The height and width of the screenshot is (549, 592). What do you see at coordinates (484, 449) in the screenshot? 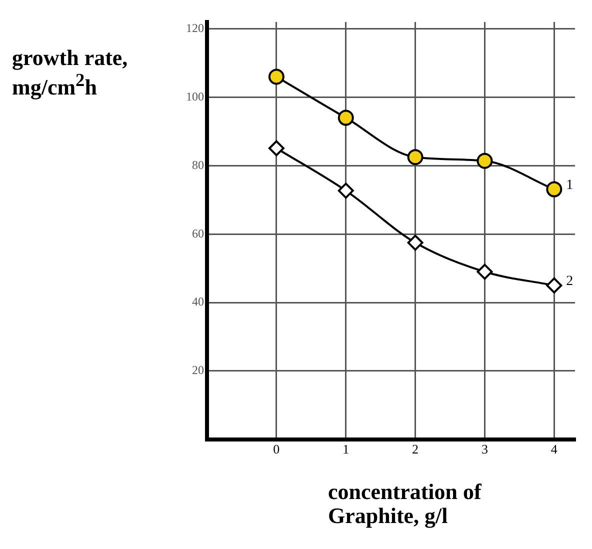
I see `x-tick-label: 3` at bounding box center [484, 449].